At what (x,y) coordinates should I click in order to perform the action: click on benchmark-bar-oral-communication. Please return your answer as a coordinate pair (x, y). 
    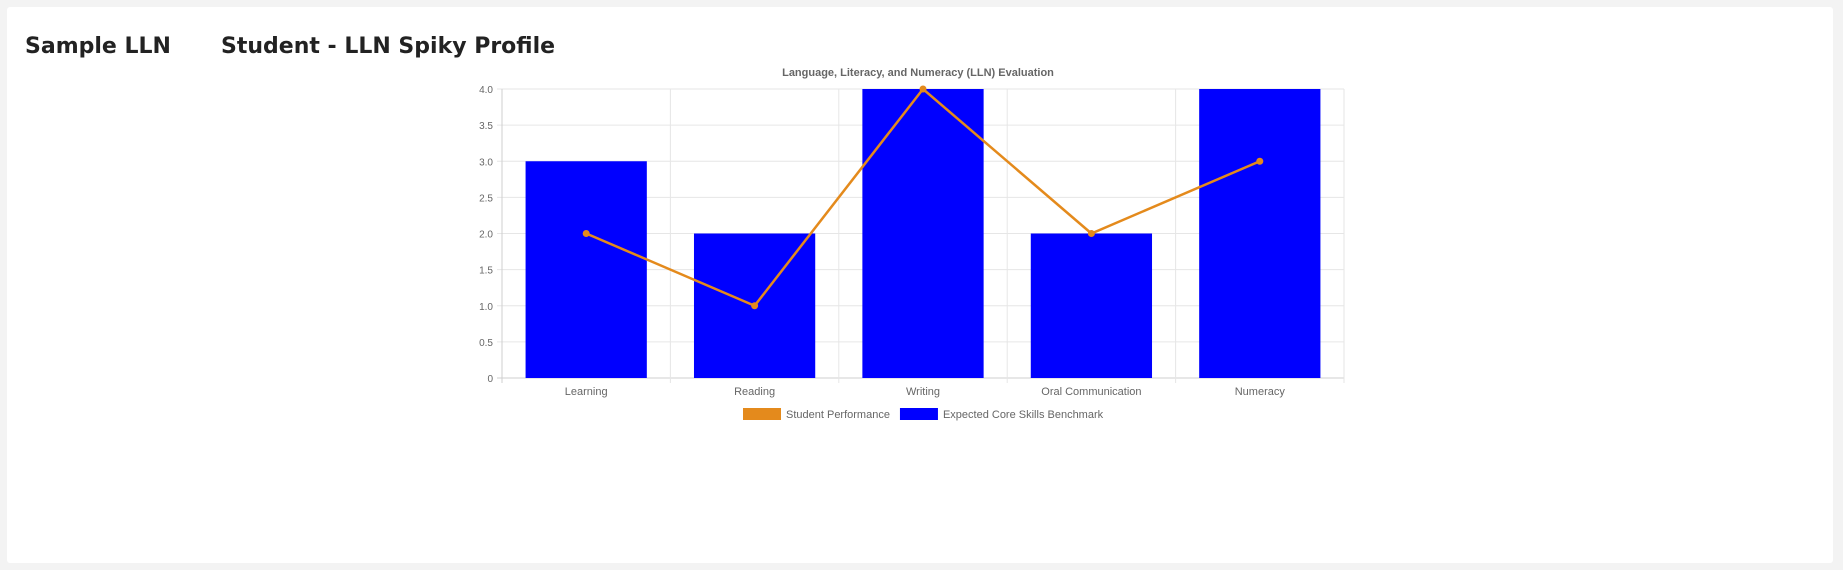
    Looking at the image, I should click on (1091, 306).